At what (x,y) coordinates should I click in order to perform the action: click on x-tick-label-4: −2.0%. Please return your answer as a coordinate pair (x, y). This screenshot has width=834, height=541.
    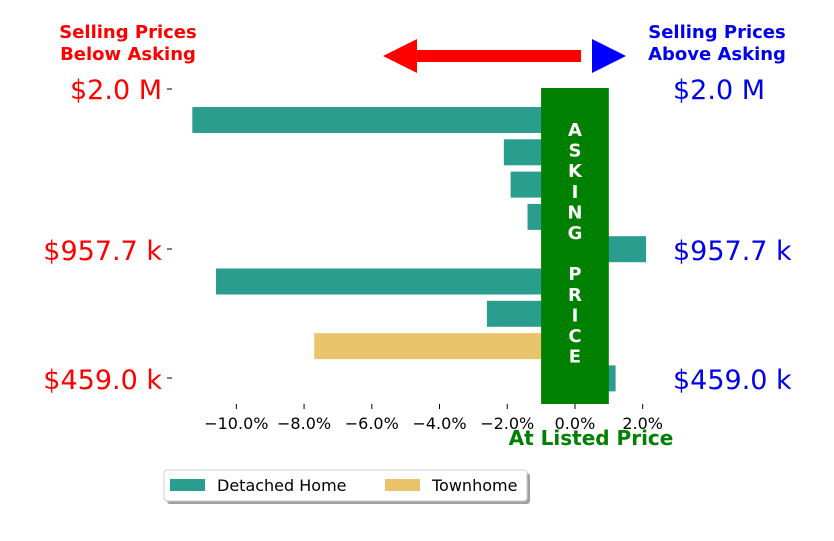
    Looking at the image, I should click on (507, 423).